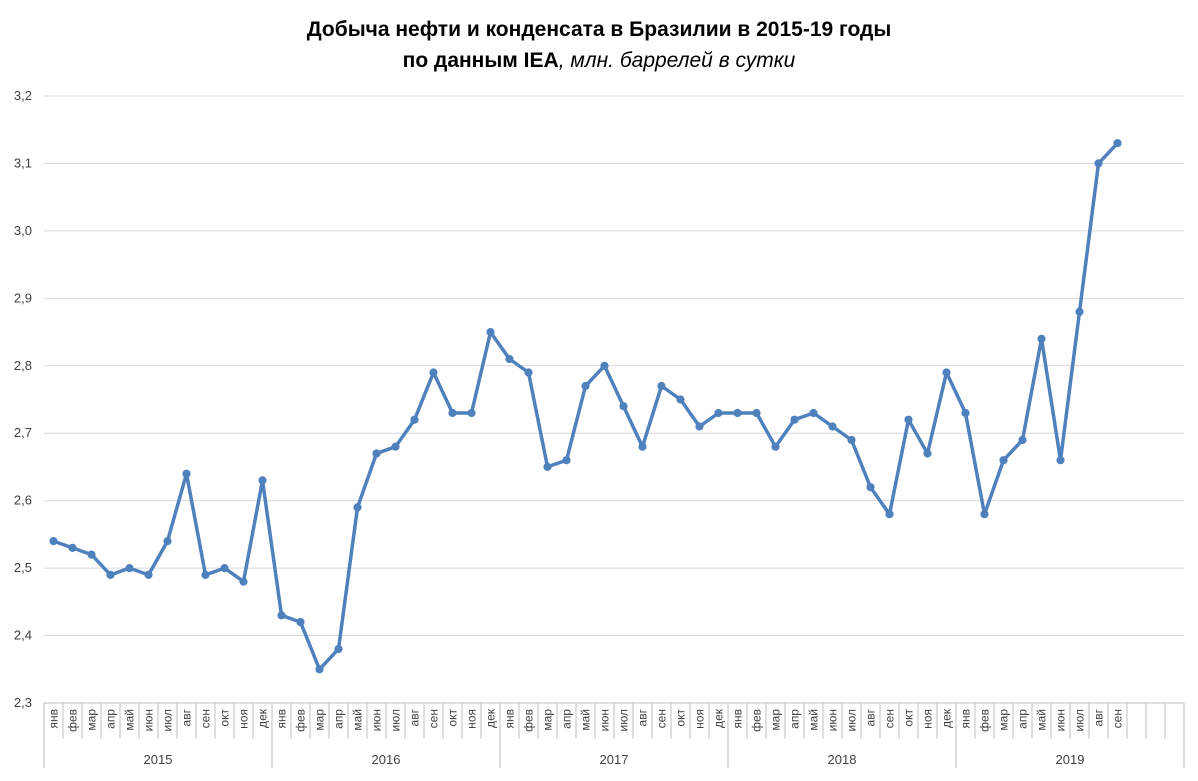 The height and width of the screenshot is (781, 1198). What do you see at coordinates (23, 230) in the screenshot?
I see `y-tick-label: 3,0` at bounding box center [23, 230].